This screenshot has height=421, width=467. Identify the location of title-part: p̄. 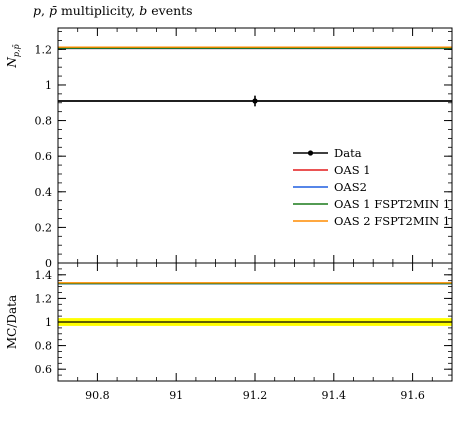
(52, 10).